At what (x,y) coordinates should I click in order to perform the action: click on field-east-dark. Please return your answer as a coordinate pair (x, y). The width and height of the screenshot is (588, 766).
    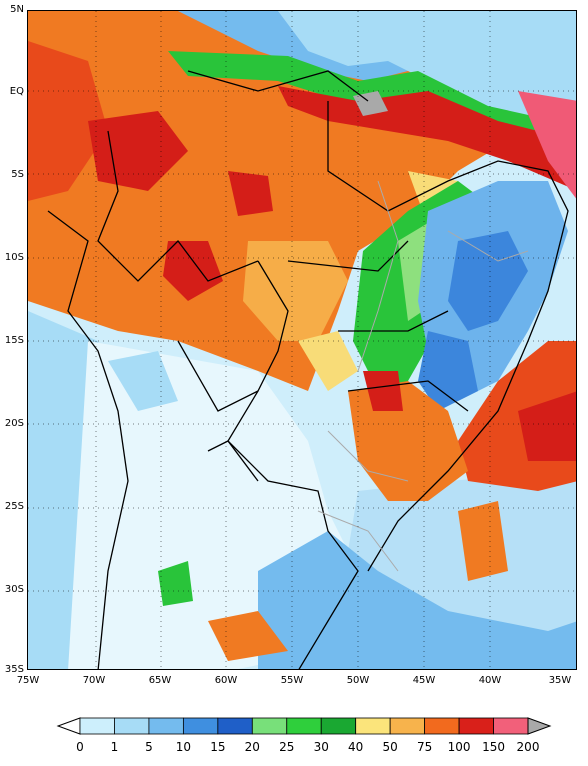
    Looking at the image, I should click on (448, 371).